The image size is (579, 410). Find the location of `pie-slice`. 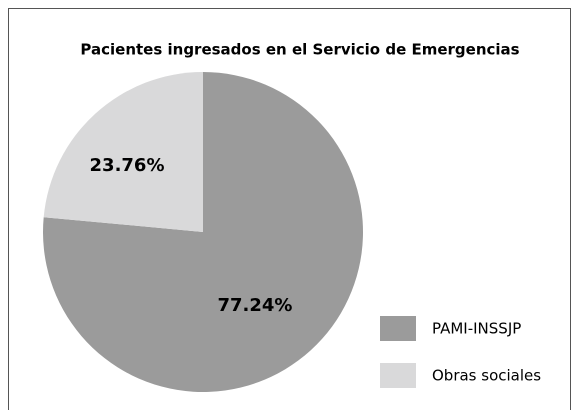

pie-slice is located at coordinates (123, 152).